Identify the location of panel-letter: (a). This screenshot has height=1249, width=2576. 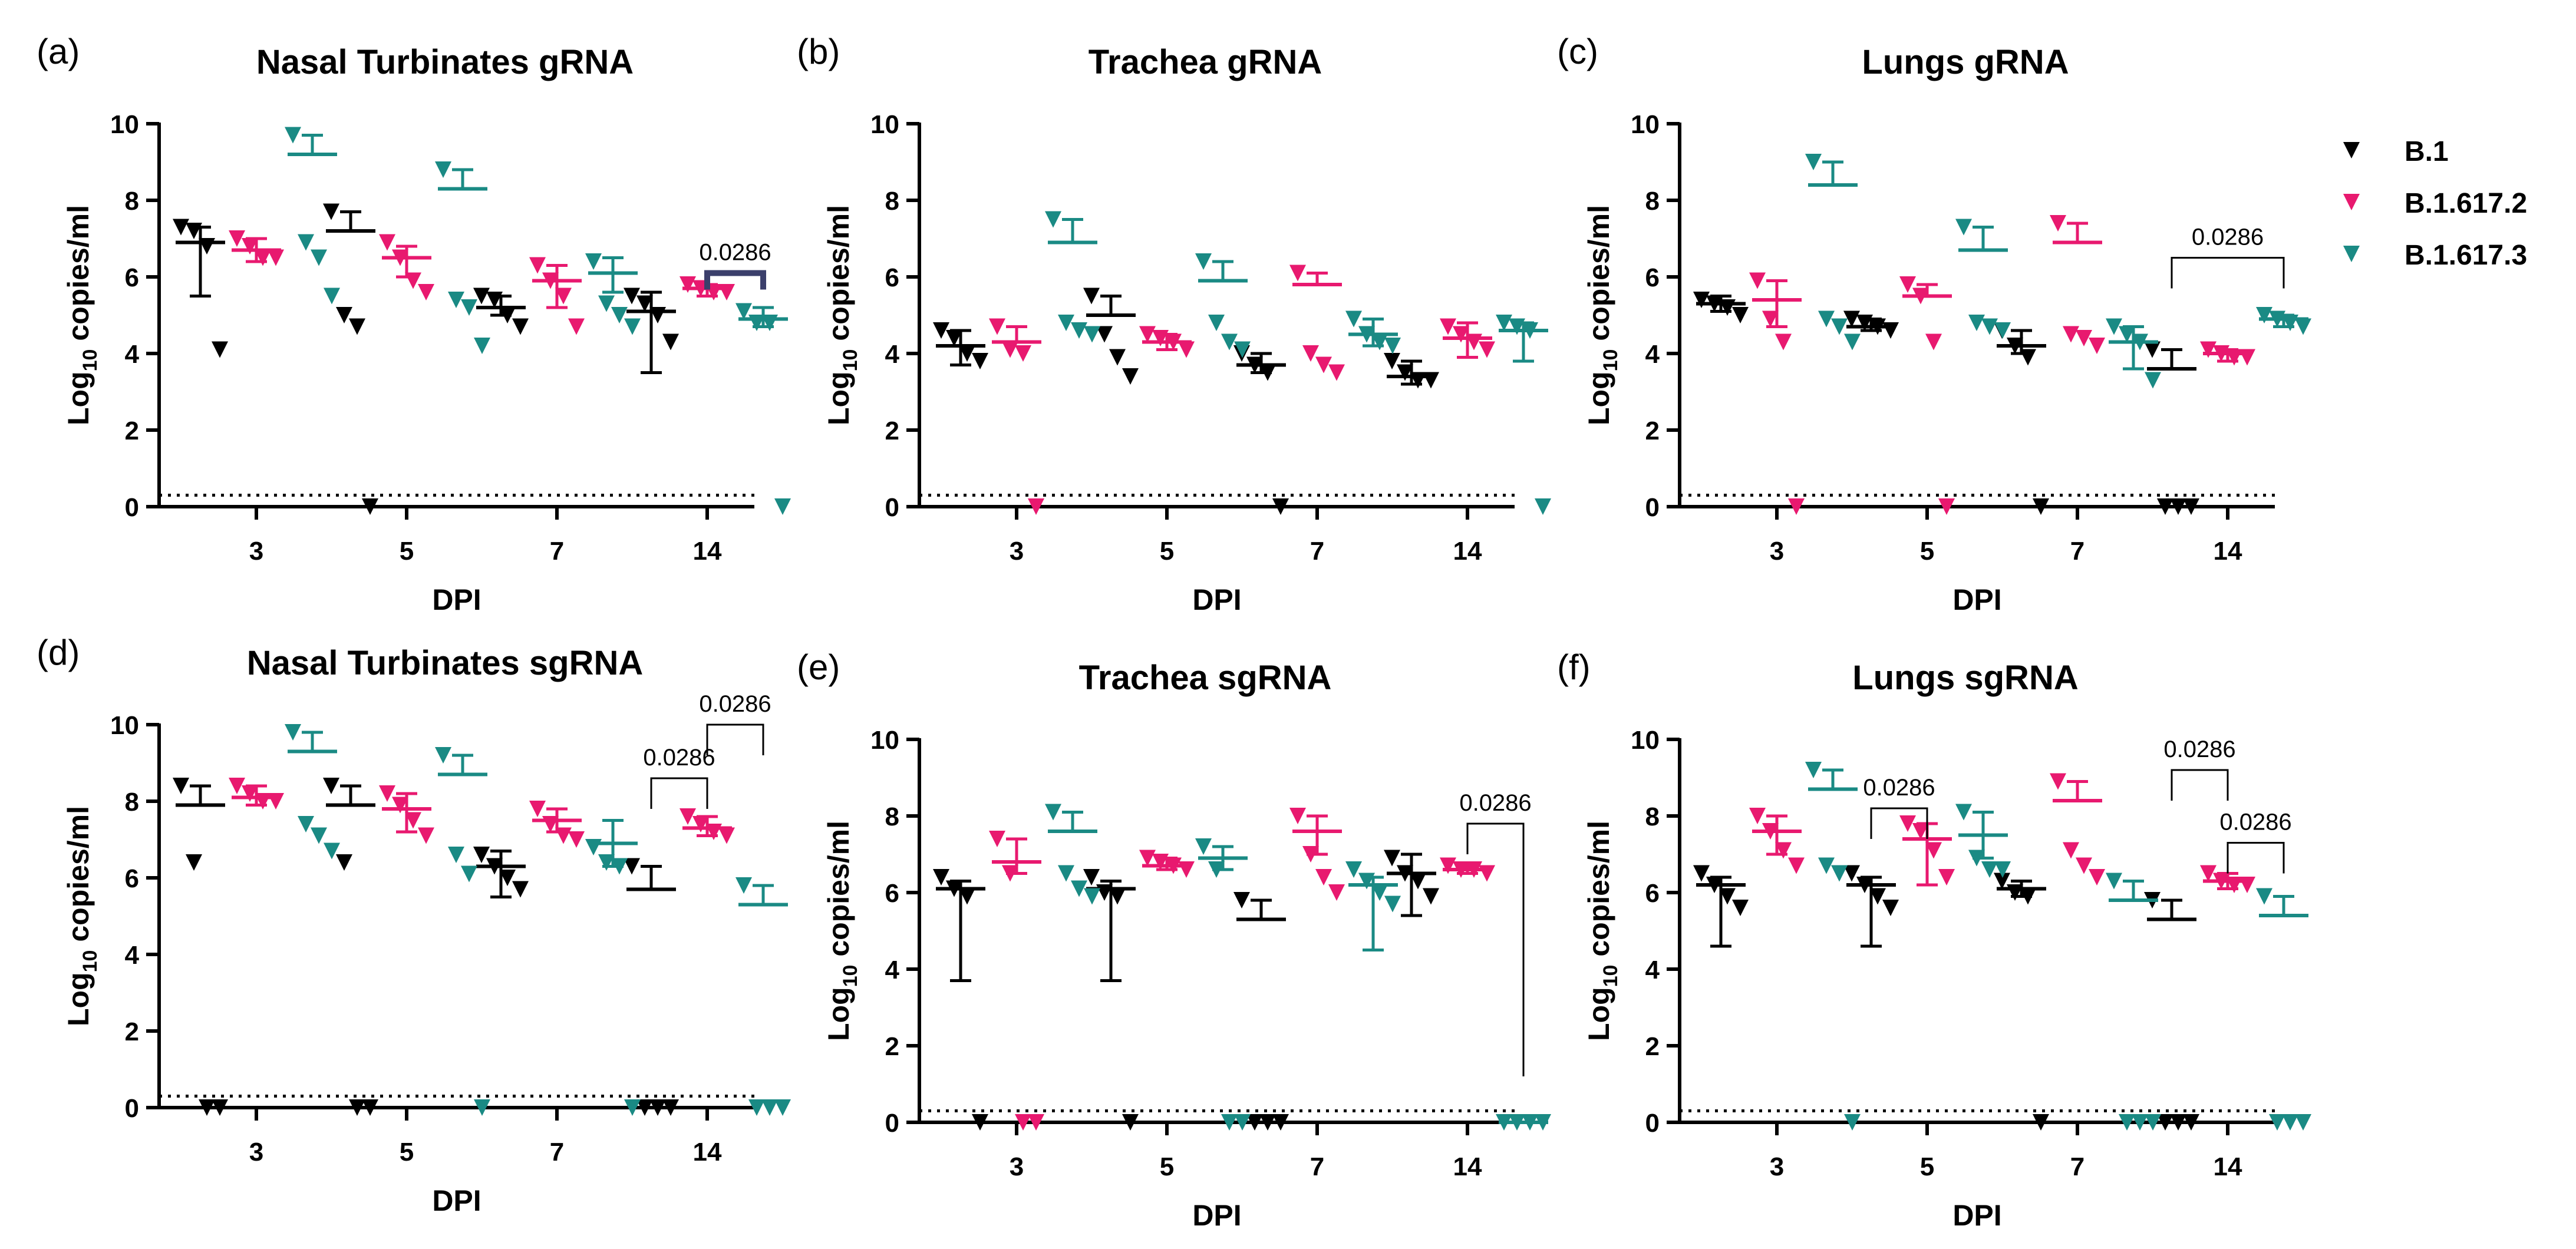
(59, 51).